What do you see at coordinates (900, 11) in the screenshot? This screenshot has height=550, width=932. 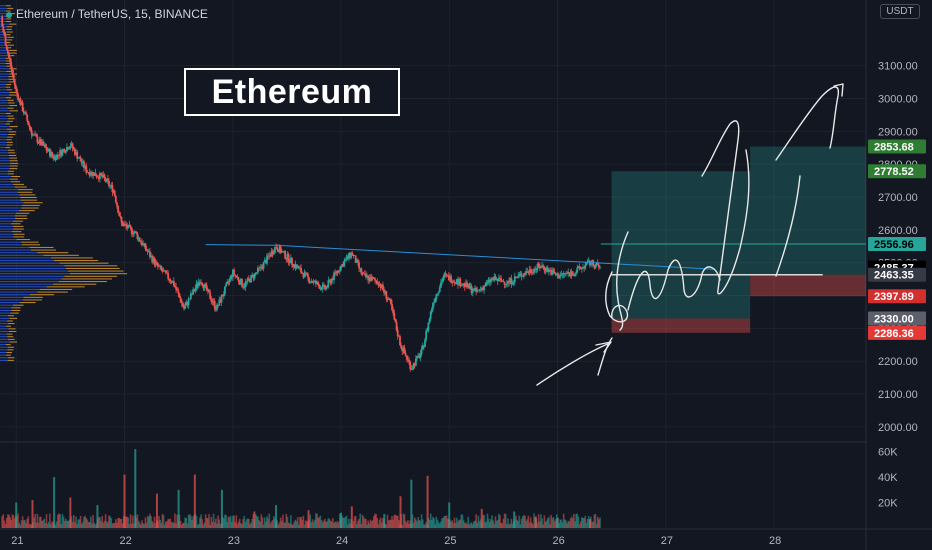 I see `currency-button: USDT` at bounding box center [900, 11].